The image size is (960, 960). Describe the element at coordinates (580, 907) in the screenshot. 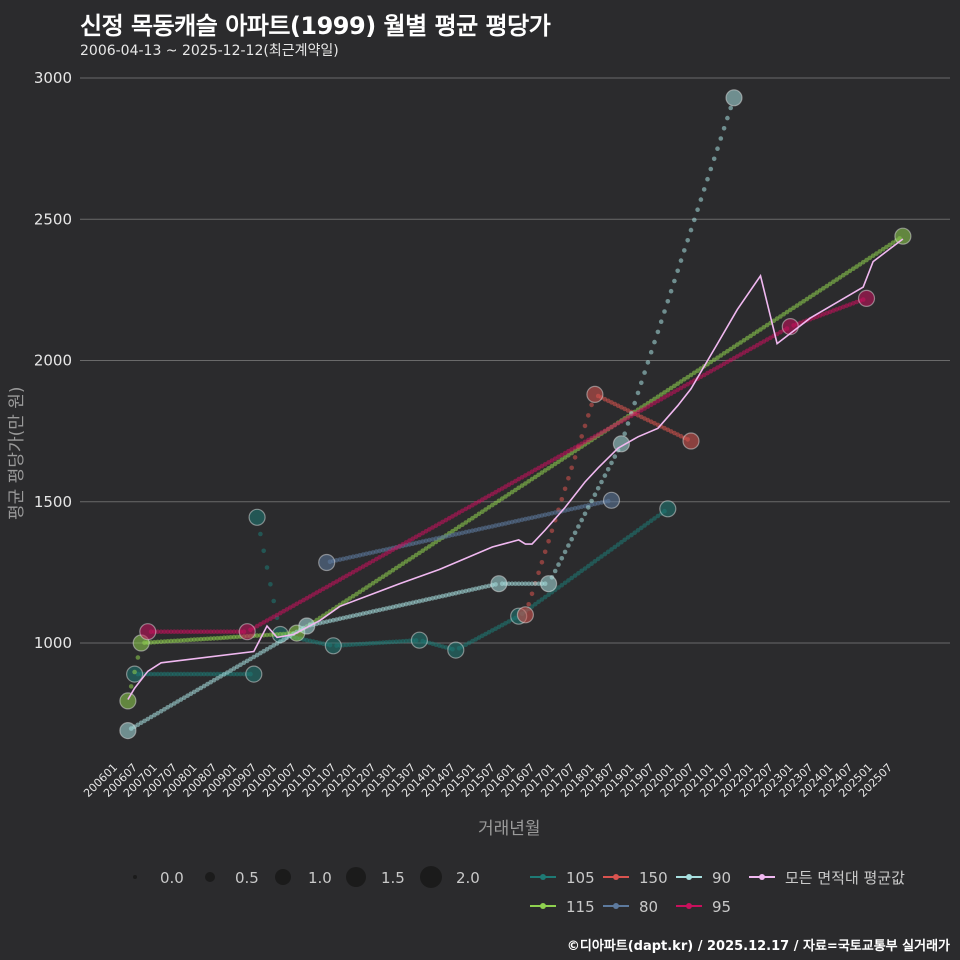

I see `legend-label: 115` at that location.